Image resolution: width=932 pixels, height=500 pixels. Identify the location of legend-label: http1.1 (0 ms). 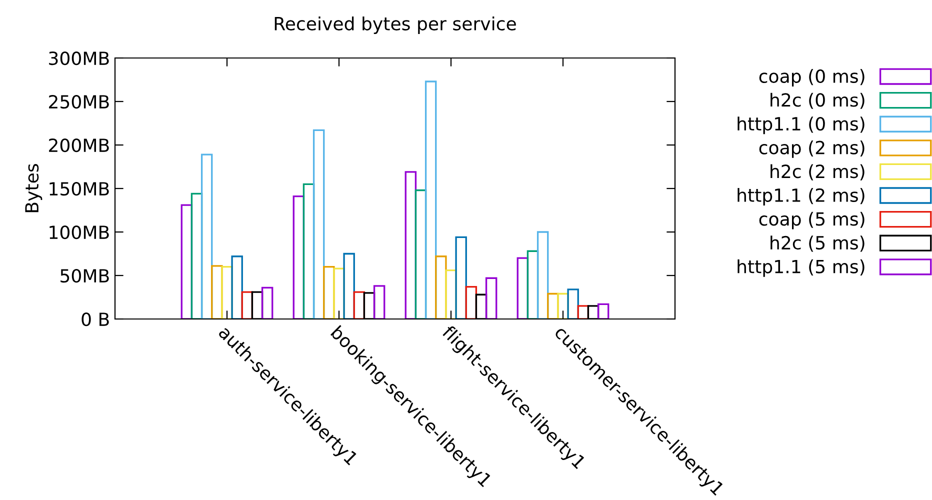
(801, 125).